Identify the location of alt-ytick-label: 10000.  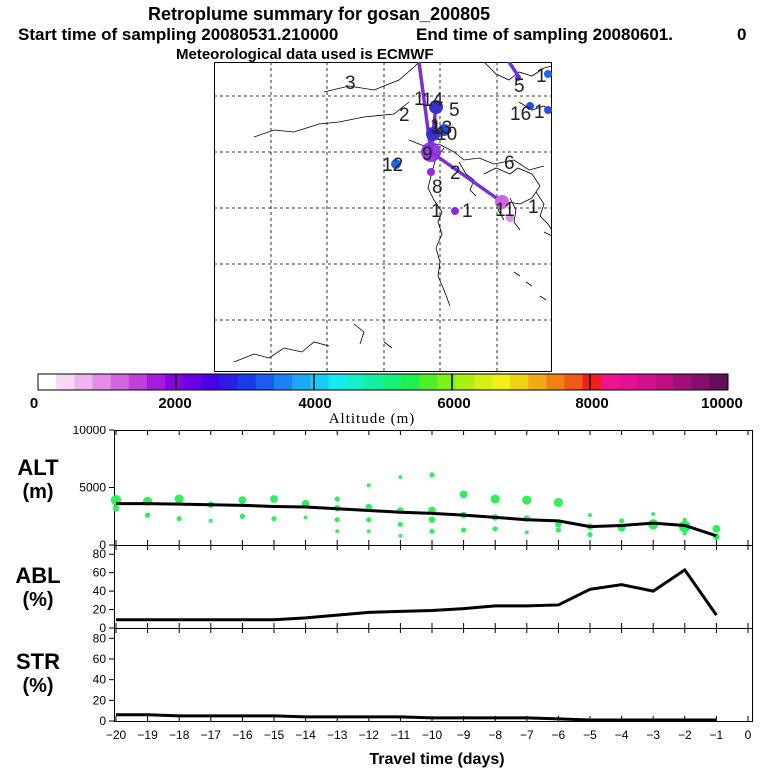
(90, 431).